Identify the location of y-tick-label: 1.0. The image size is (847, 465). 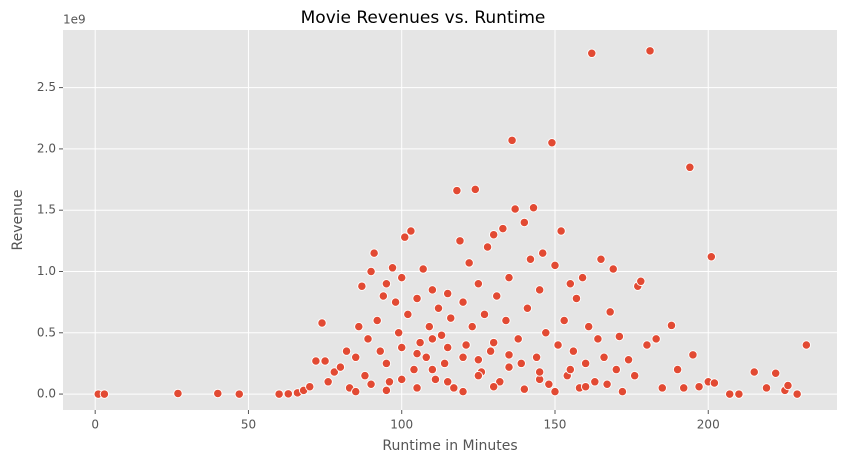
(46, 271).